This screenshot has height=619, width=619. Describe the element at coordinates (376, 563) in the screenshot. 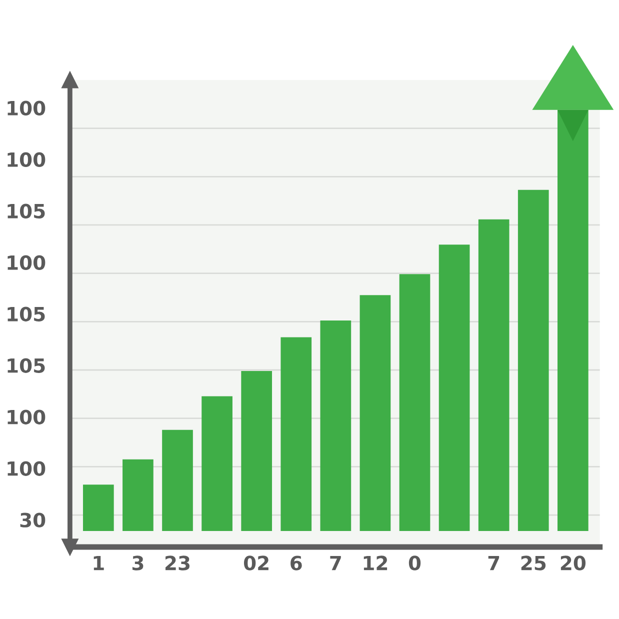

I see `x-tick-label: 12` at that location.